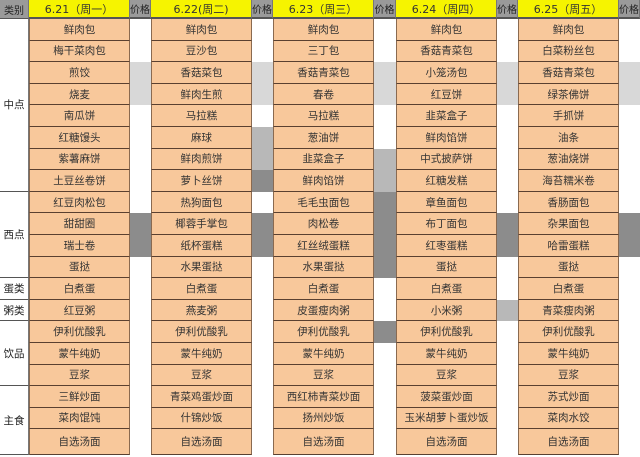 Image resolution: width=640 pixels, height=457 pixels. Describe the element at coordinates (446, 202) in the screenshot. I see `menu-item: 章鱼面包` at that location.